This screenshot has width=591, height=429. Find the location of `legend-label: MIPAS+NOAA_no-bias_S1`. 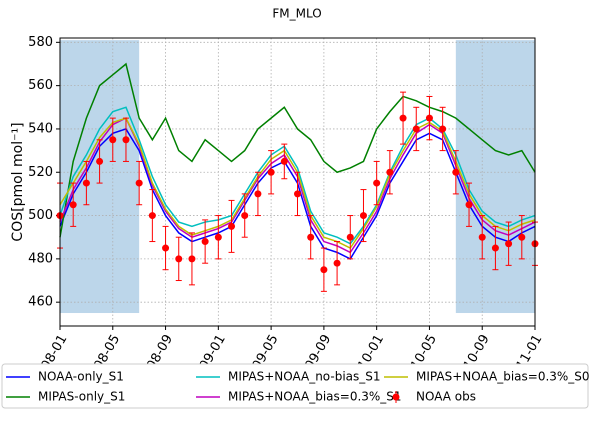

legend-label: MIPAS+NOAA_no-bias_S1 is located at coordinates (304, 377).